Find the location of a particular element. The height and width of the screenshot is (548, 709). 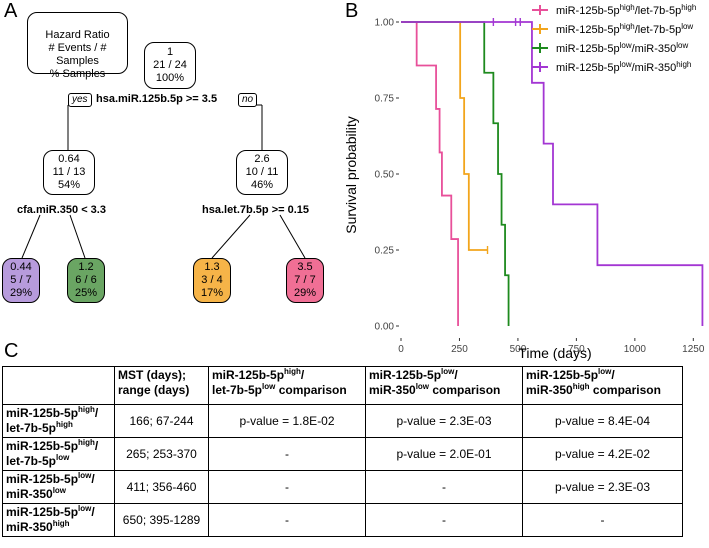

tree-right-node: 2.6 10 / 11 46% is located at coordinates (262, 172).